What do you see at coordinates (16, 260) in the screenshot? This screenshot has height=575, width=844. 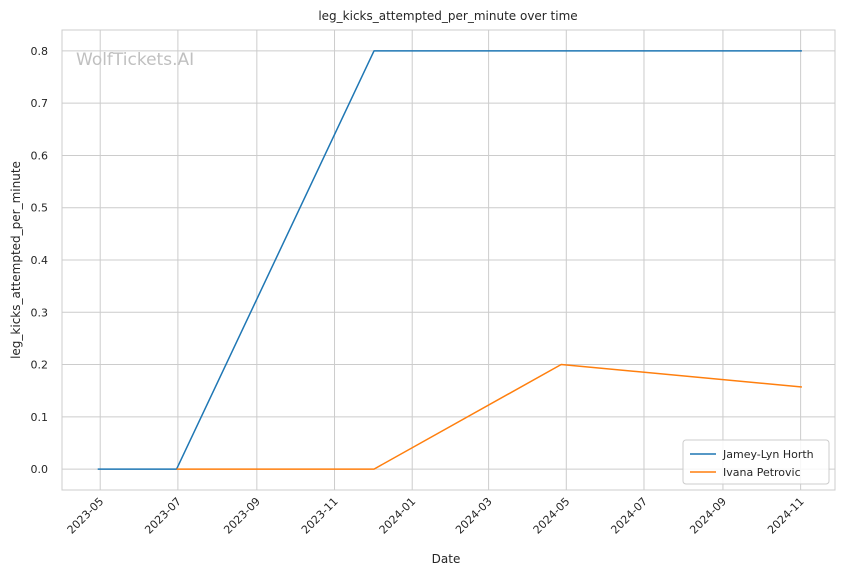 I see `y-axis-label: leg_kicks_attempted_per_minute` at bounding box center [16, 260].